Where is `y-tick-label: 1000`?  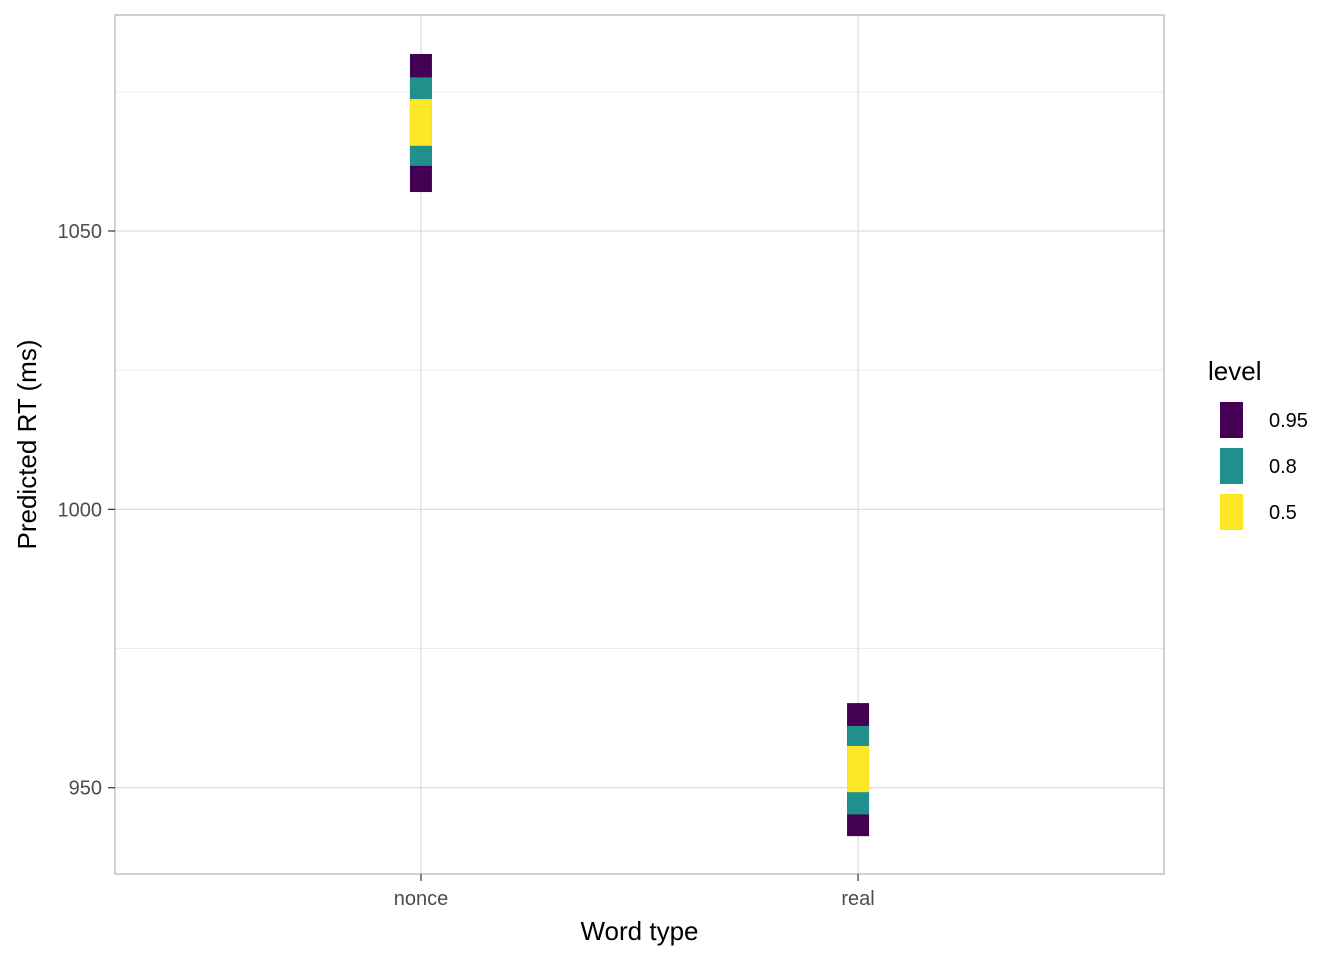 y-tick-label: 1000 is located at coordinates (80, 510).